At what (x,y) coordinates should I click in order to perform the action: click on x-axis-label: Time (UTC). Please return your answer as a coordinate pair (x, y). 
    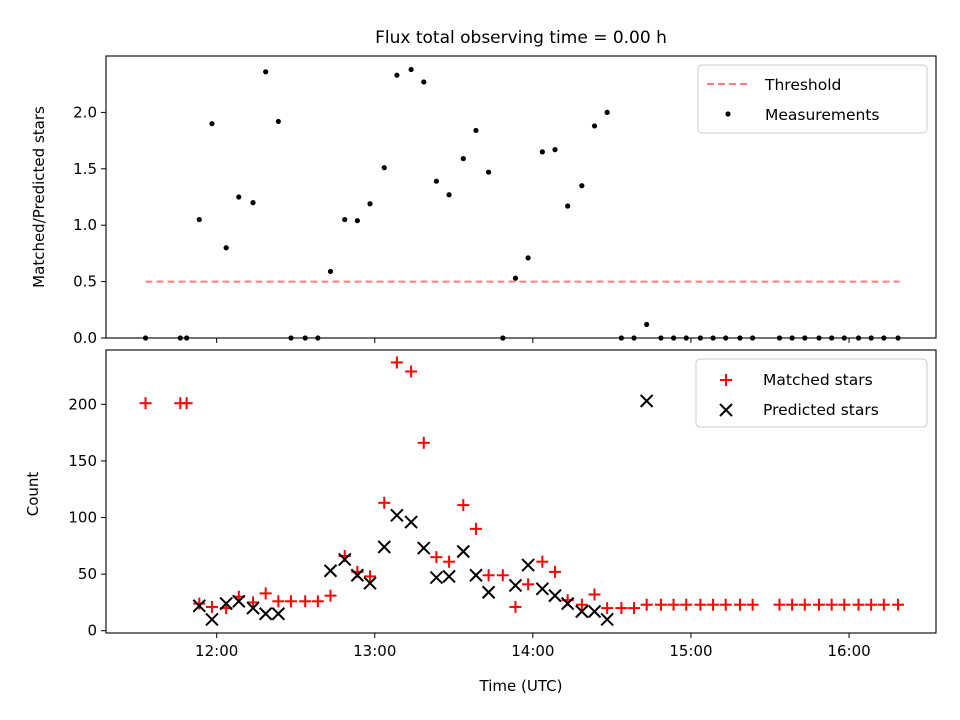
    Looking at the image, I should click on (521, 686).